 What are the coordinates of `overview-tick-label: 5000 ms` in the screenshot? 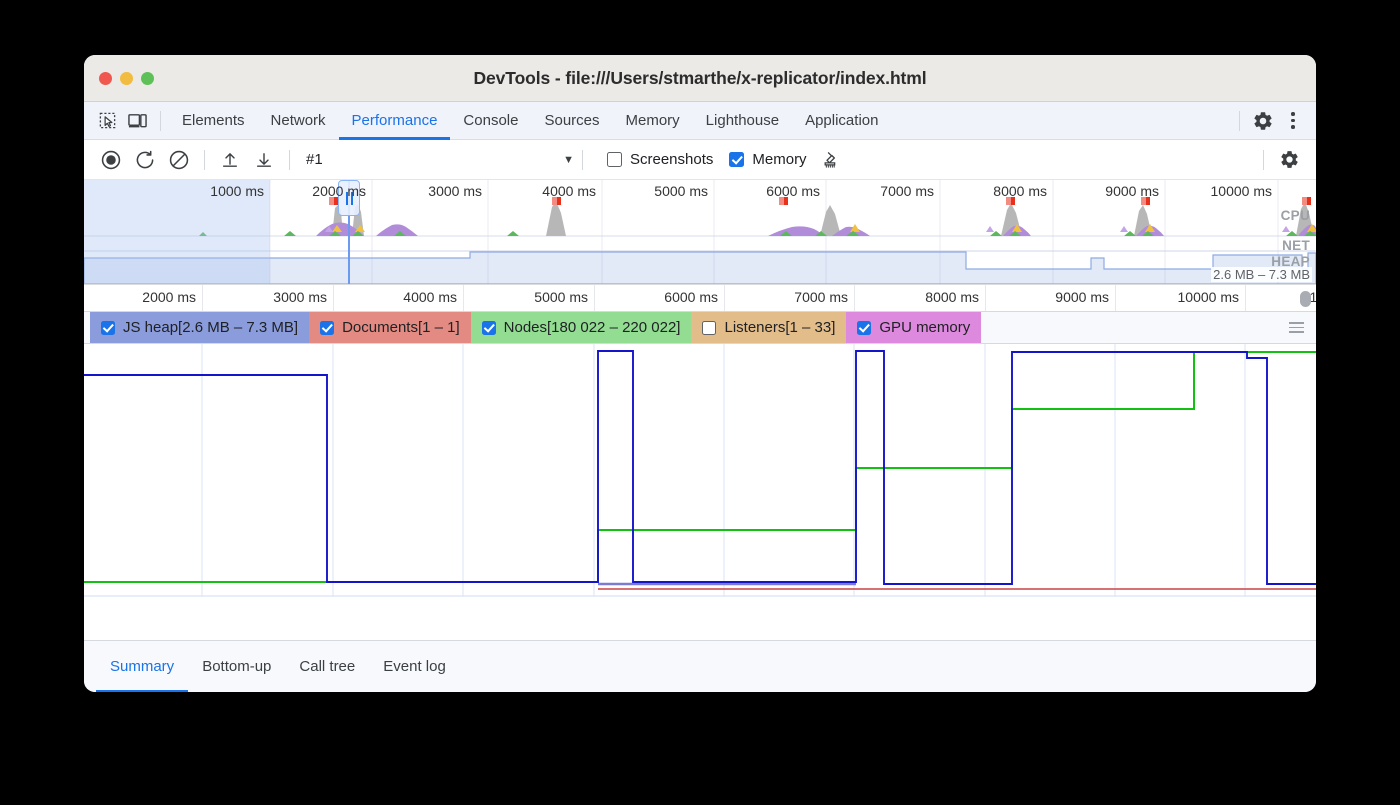 It's located at (681, 191).